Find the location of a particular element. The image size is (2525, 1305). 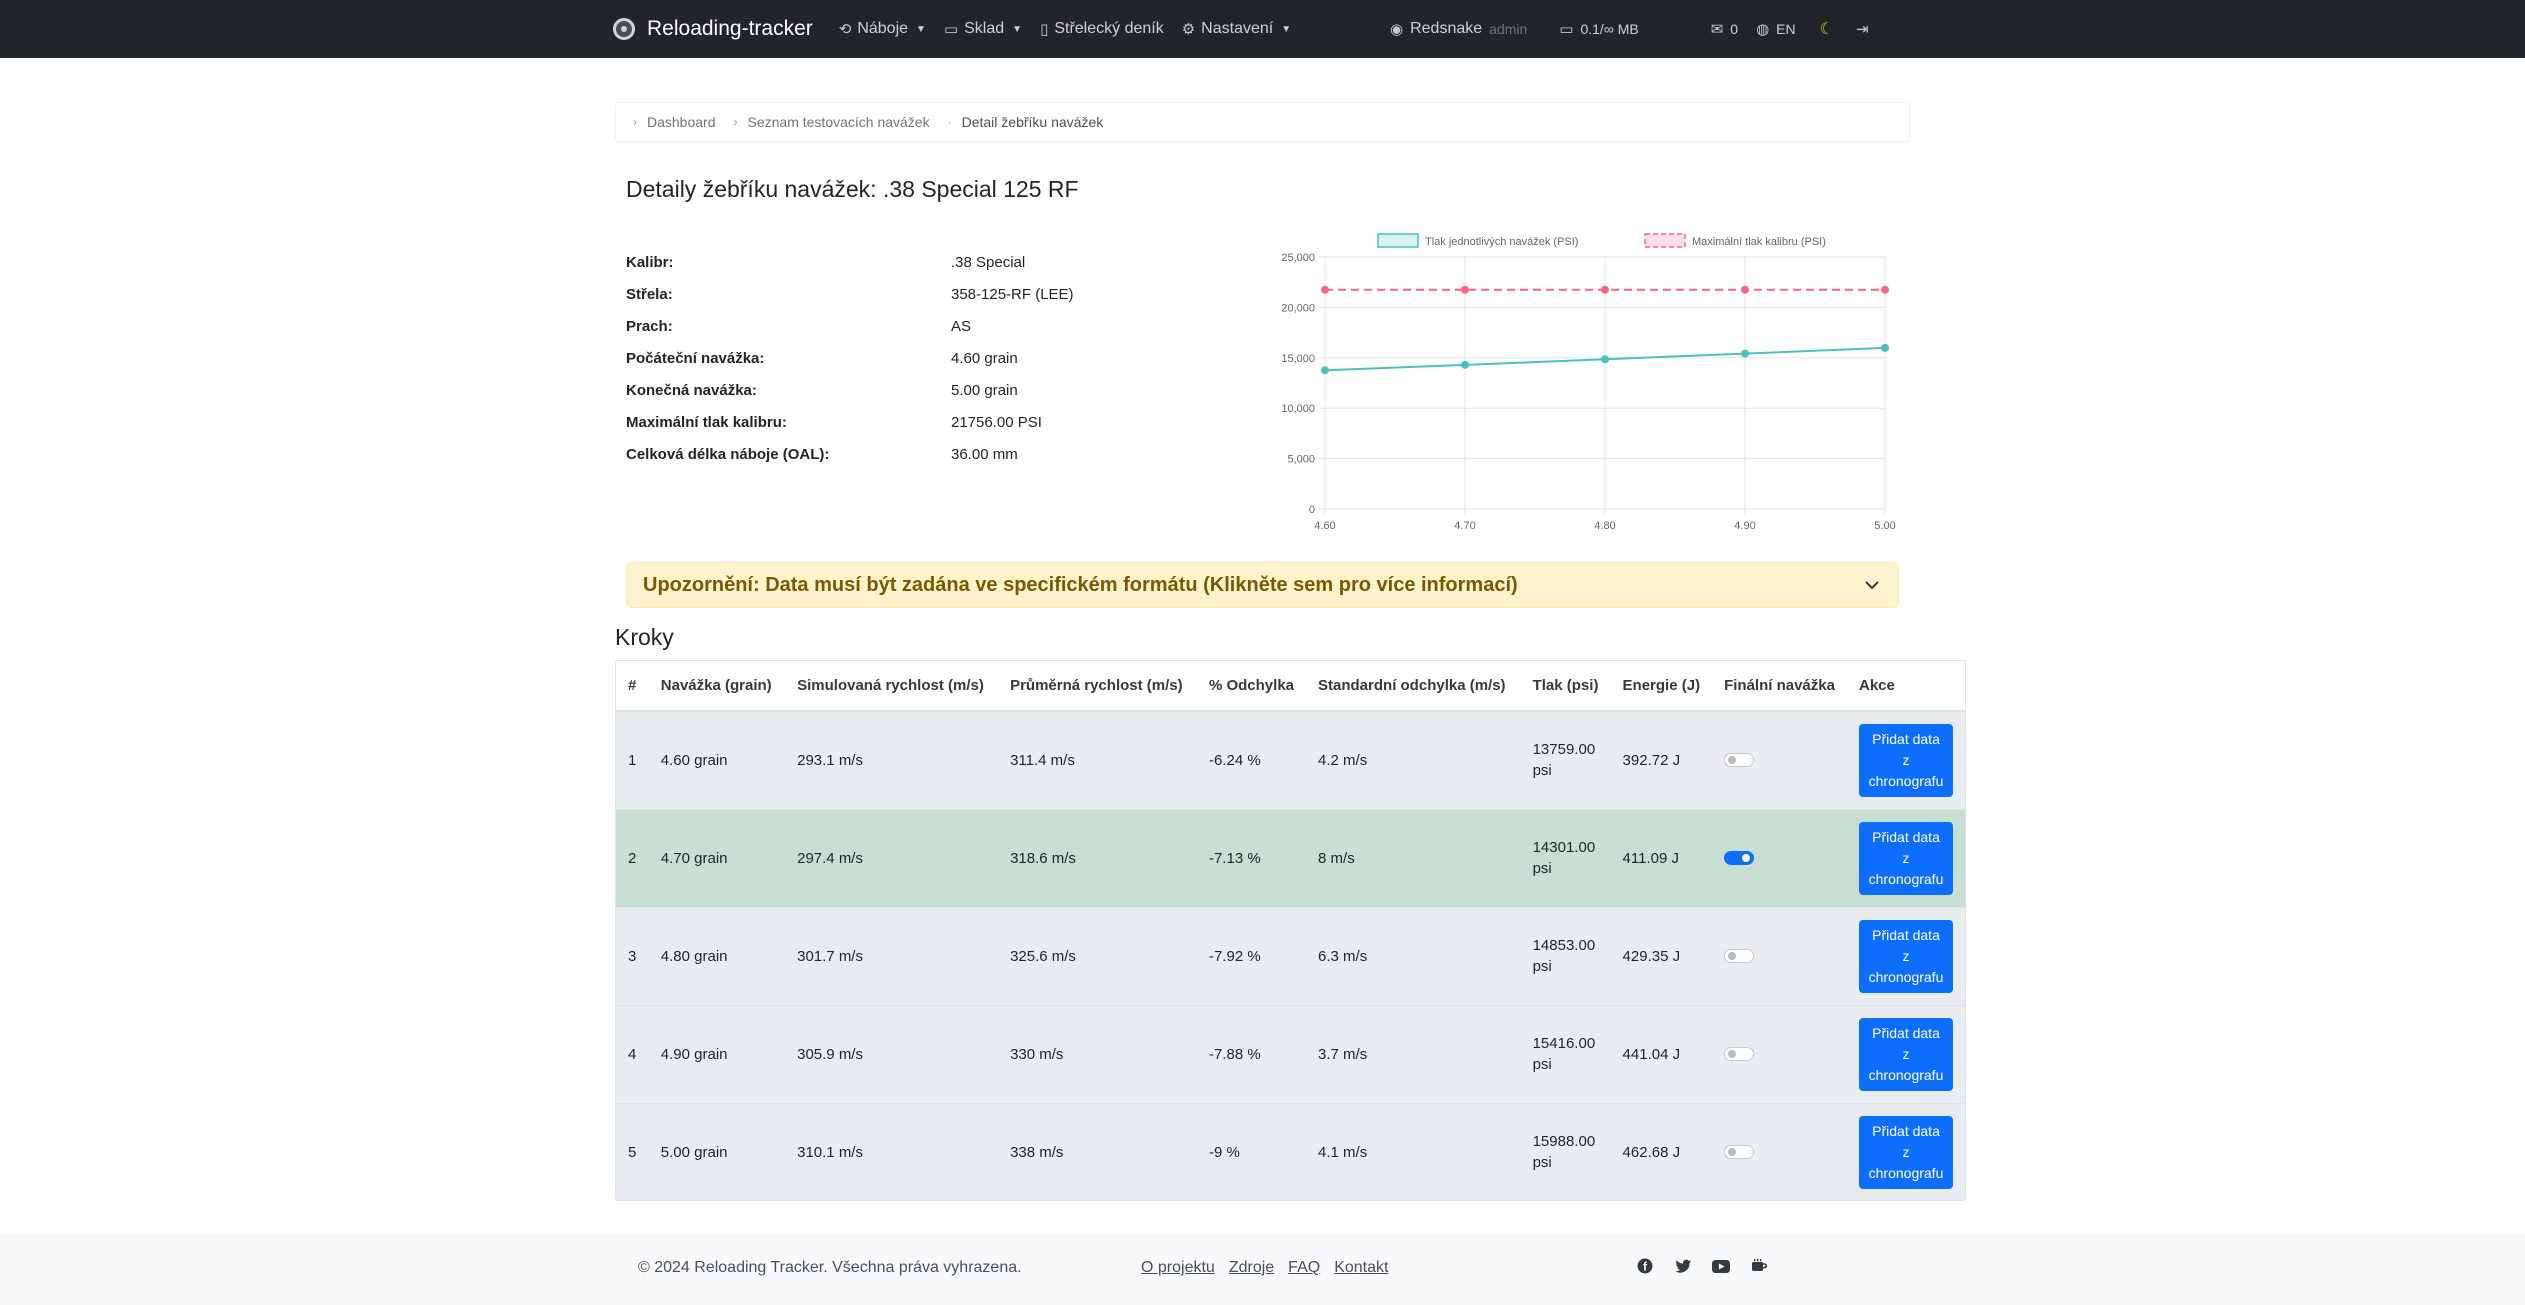

nav-item-strelecky-denik: ▯ Střelecký deník is located at coordinates (1102, 29).